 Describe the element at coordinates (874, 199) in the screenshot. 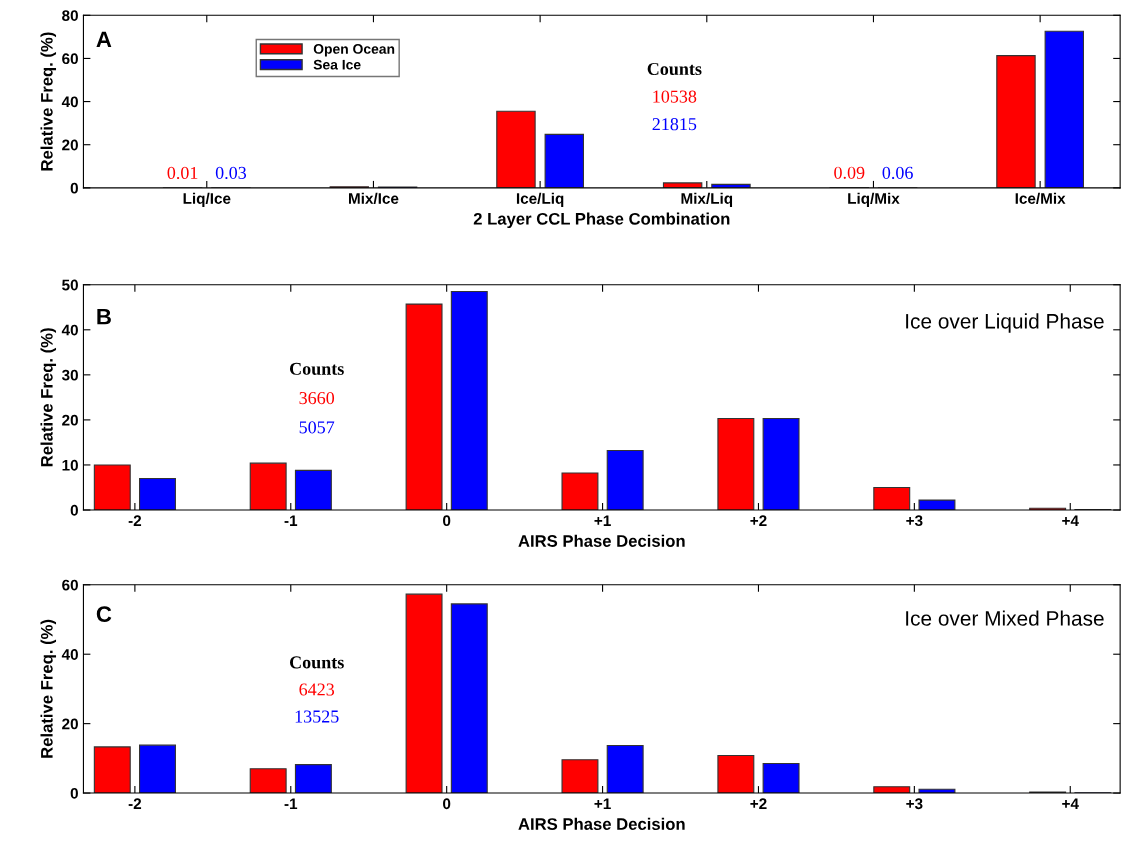

I see `x-tick-label: Liq/Mix` at that location.